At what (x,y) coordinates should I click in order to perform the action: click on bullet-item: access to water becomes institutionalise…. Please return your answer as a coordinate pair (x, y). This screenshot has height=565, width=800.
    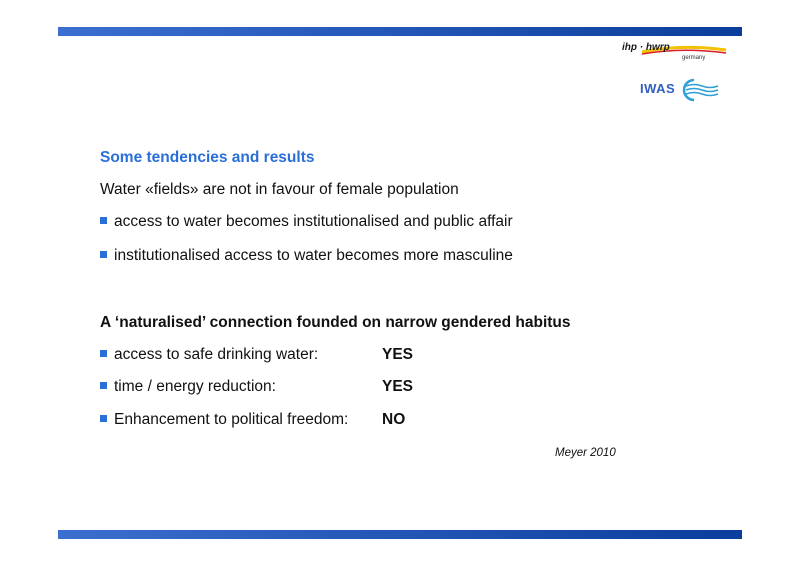
    Looking at the image, I should click on (306, 222).